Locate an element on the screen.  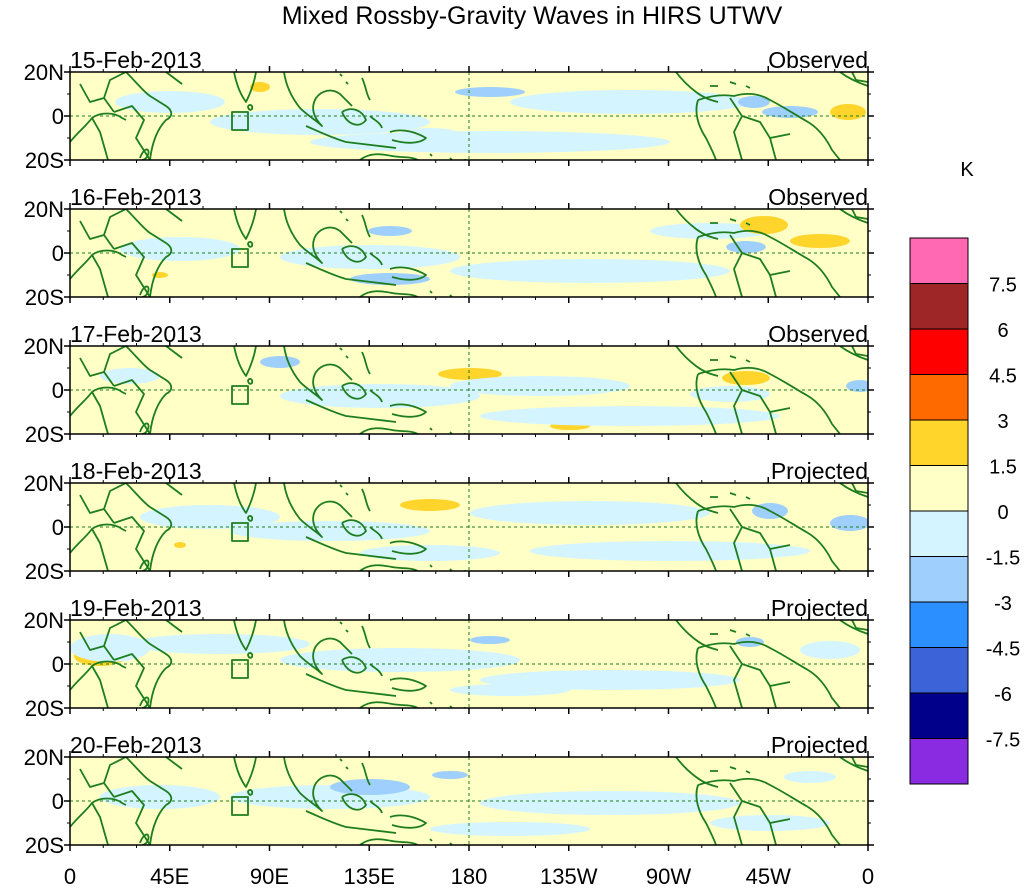
longitude-label: 180 is located at coordinates (469, 876).